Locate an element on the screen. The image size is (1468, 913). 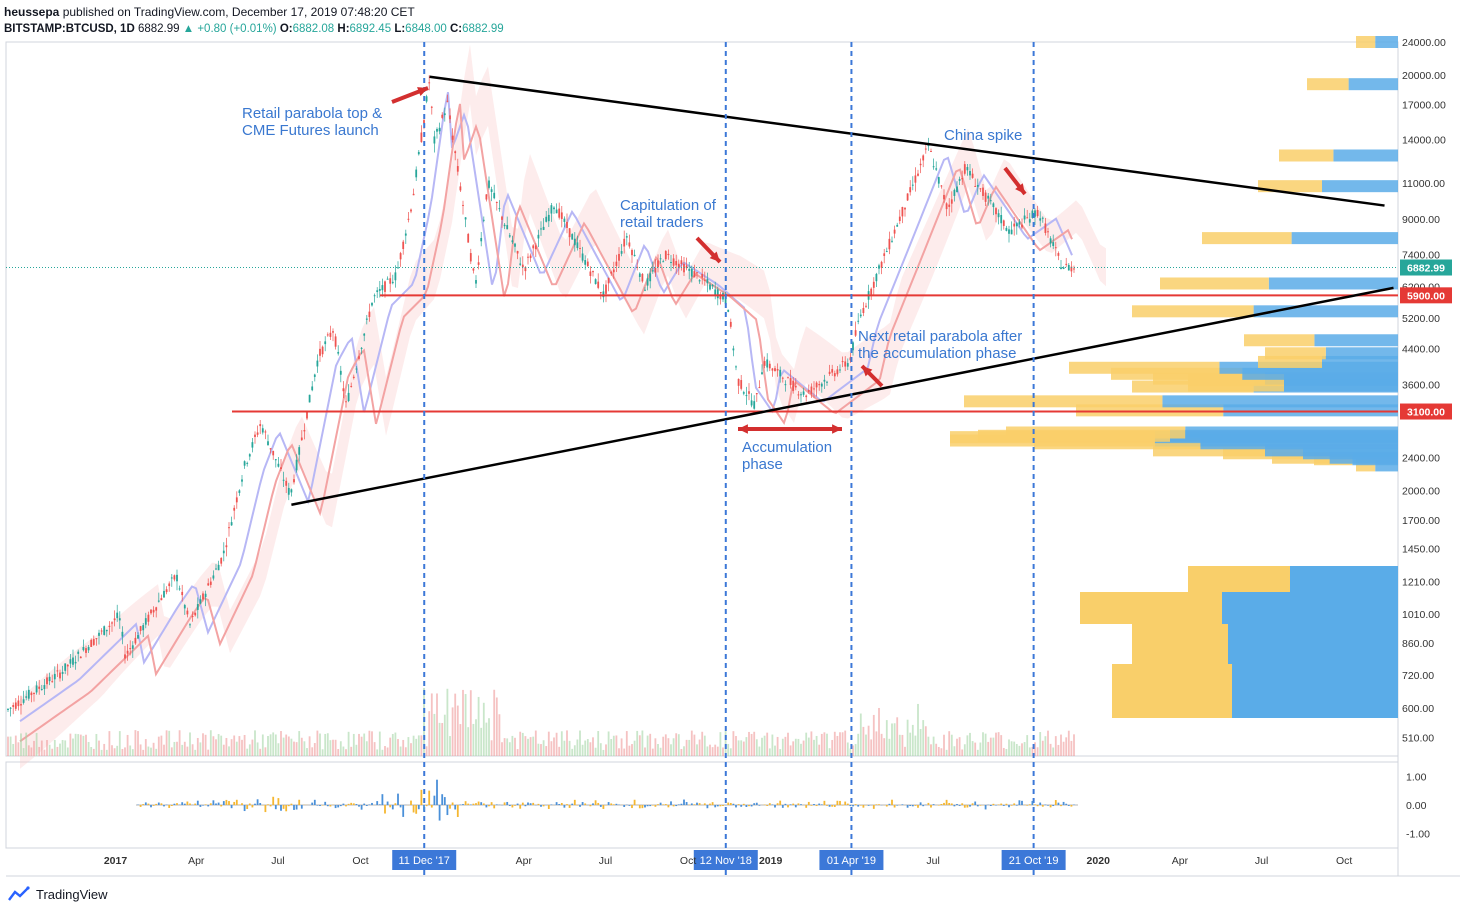
price-tick-label: 5200.00 is located at coordinates (1421, 319).